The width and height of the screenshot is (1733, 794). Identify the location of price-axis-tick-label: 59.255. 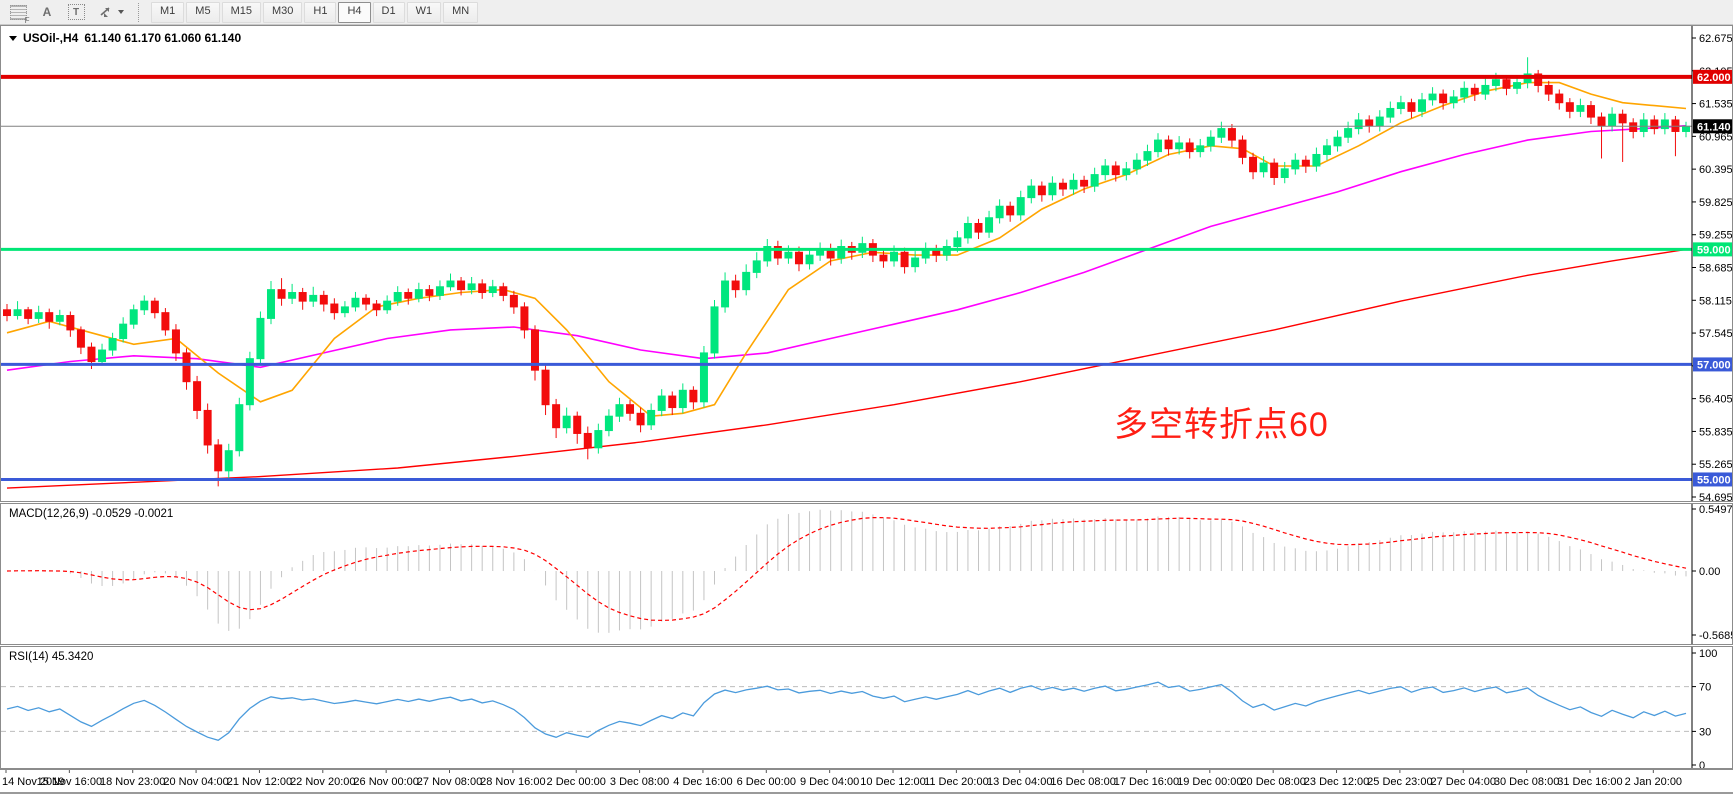
(1715, 236).